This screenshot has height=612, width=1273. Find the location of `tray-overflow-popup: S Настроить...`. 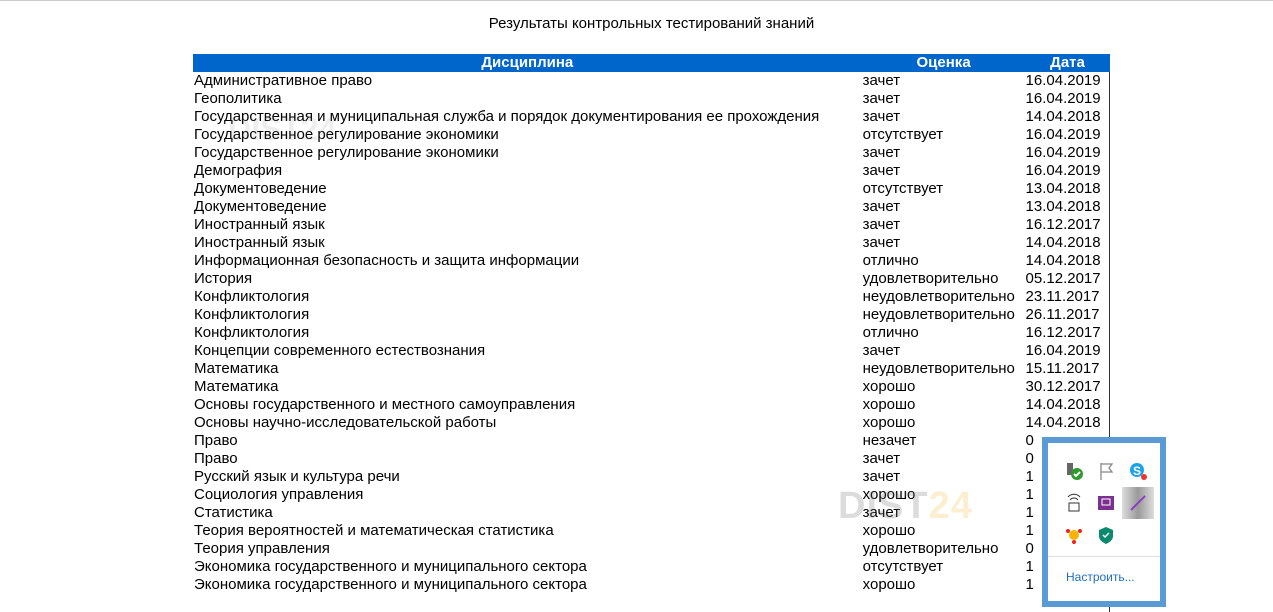

tray-overflow-popup: S Настроить... is located at coordinates (1104, 522).